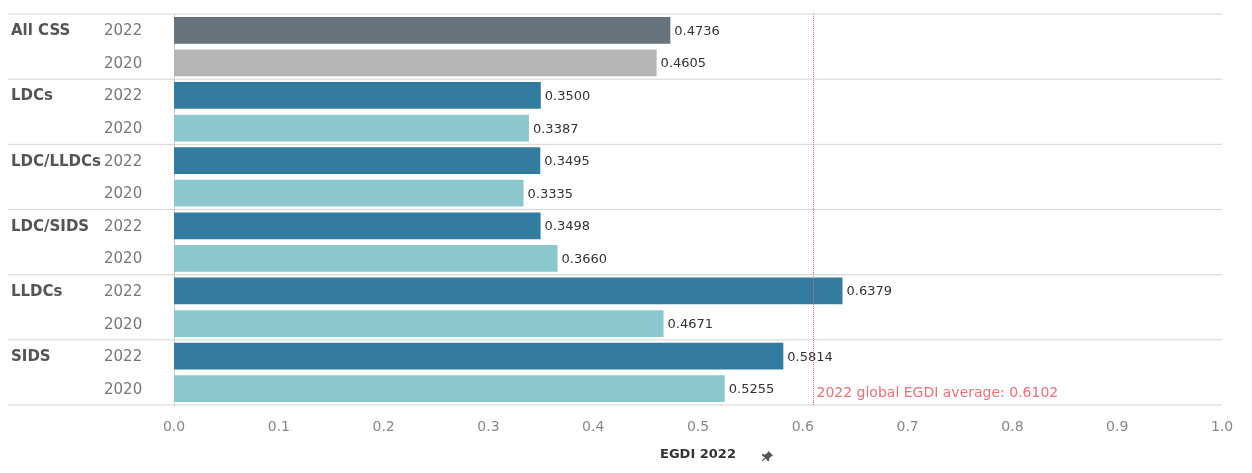 This screenshot has width=1252, height=473. Describe the element at coordinates (907, 426) in the screenshot. I see `x-tick-label: 0.7` at that location.